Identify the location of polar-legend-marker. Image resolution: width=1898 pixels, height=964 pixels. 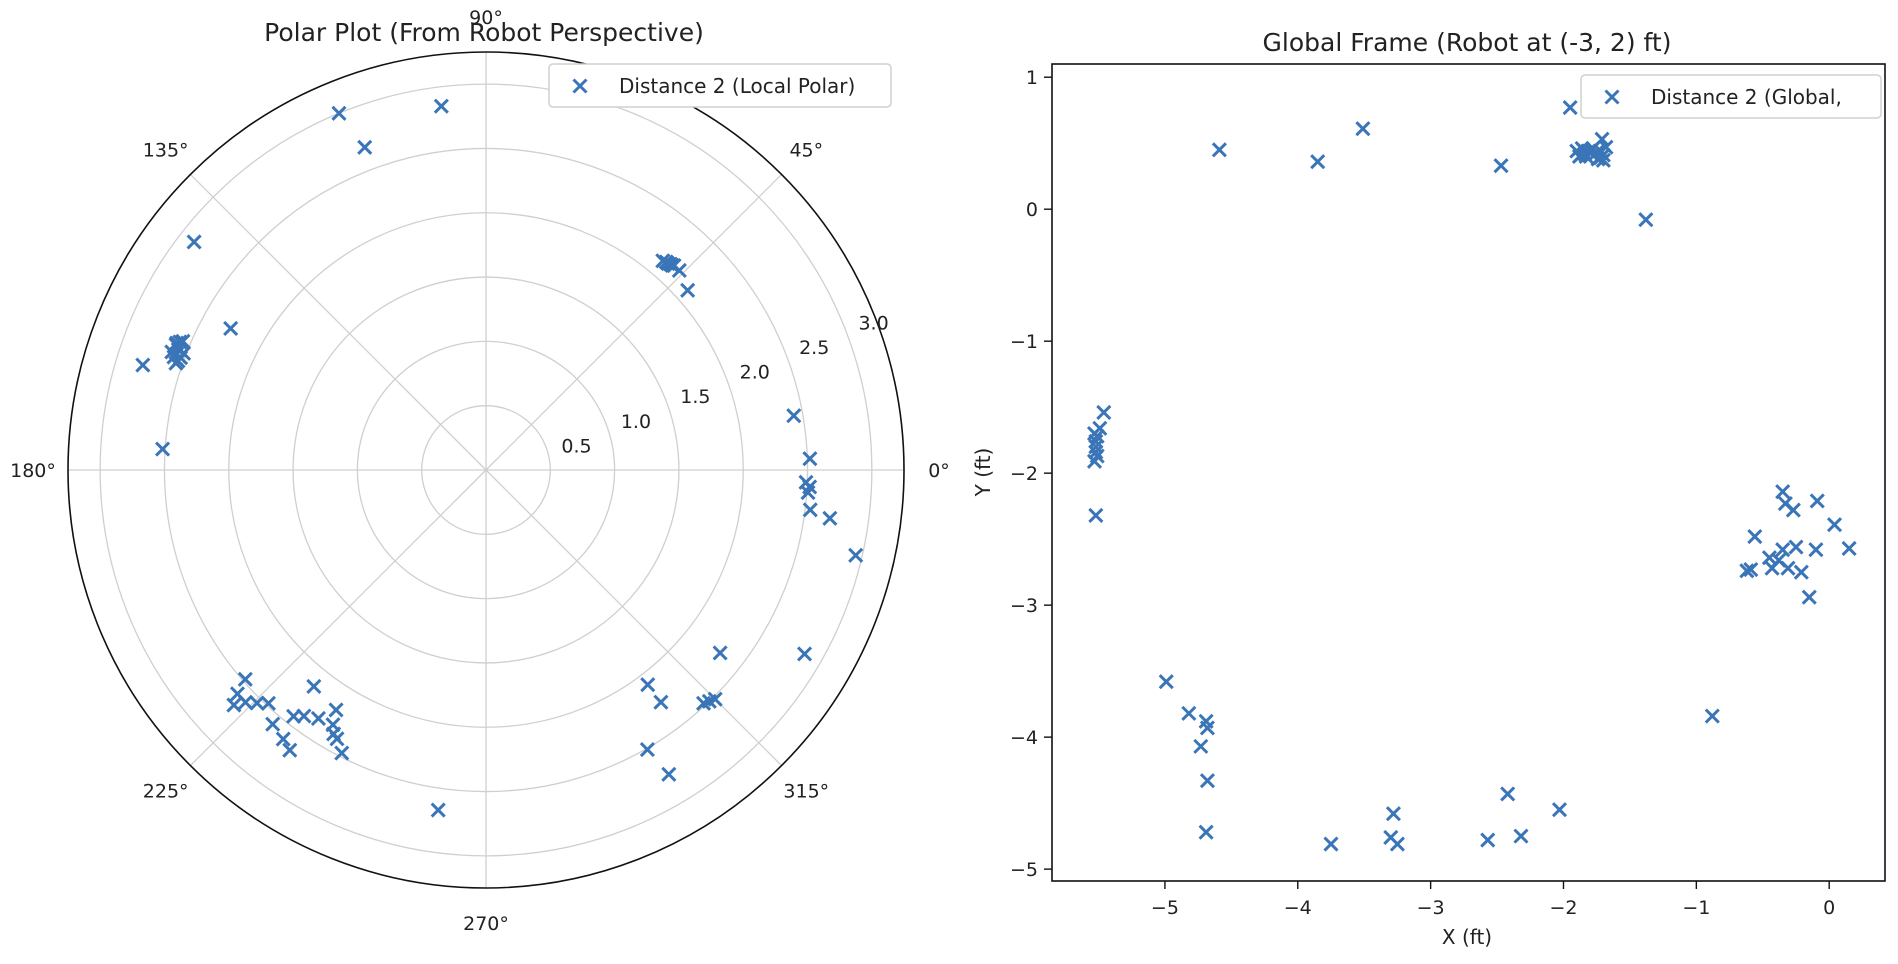
(580, 86).